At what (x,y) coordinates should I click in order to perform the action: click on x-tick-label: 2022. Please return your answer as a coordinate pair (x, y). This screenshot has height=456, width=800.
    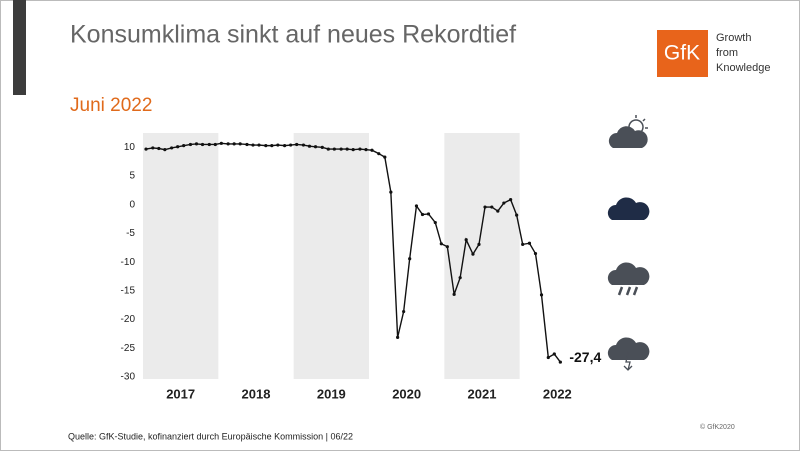
    Looking at the image, I should click on (557, 393).